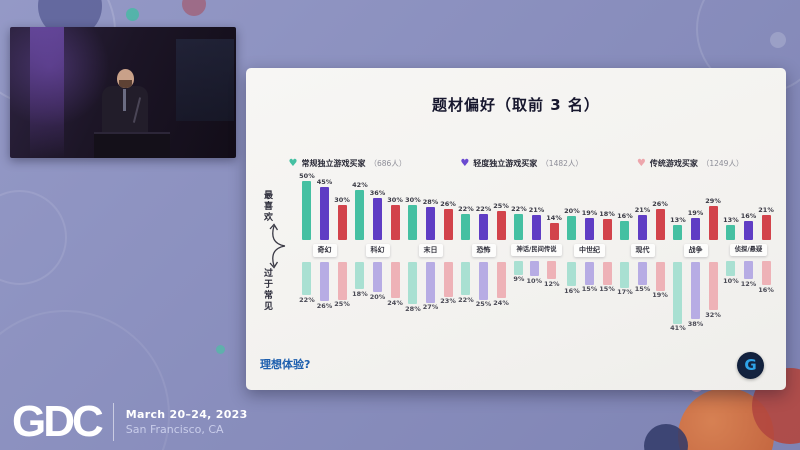 The width and height of the screenshot is (800, 450). What do you see at coordinates (430, 219) in the screenshot?
I see `bar-column: 28%` at bounding box center [430, 219].